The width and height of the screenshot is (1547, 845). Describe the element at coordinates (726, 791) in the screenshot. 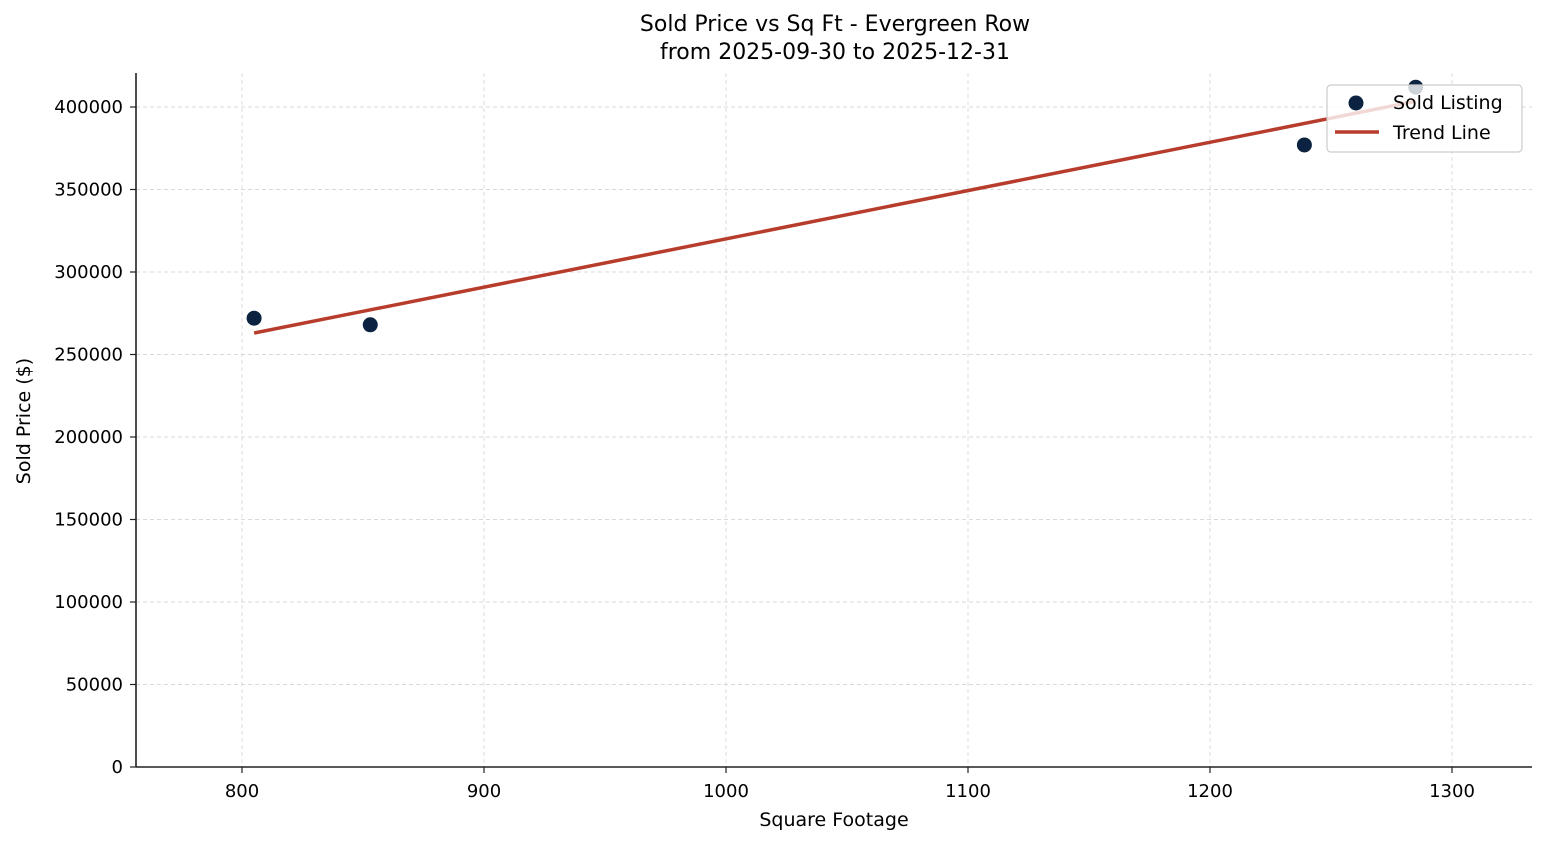

I see `x-tick-label: 1000` at that location.